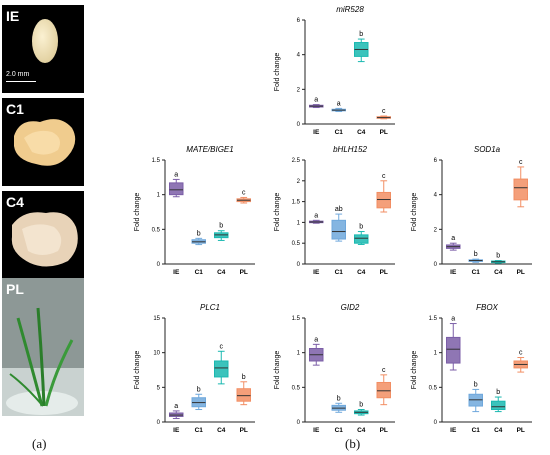  Describe the element at coordinates (210, 307) in the screenshot. I see `chart-title: PLC1` at that location.